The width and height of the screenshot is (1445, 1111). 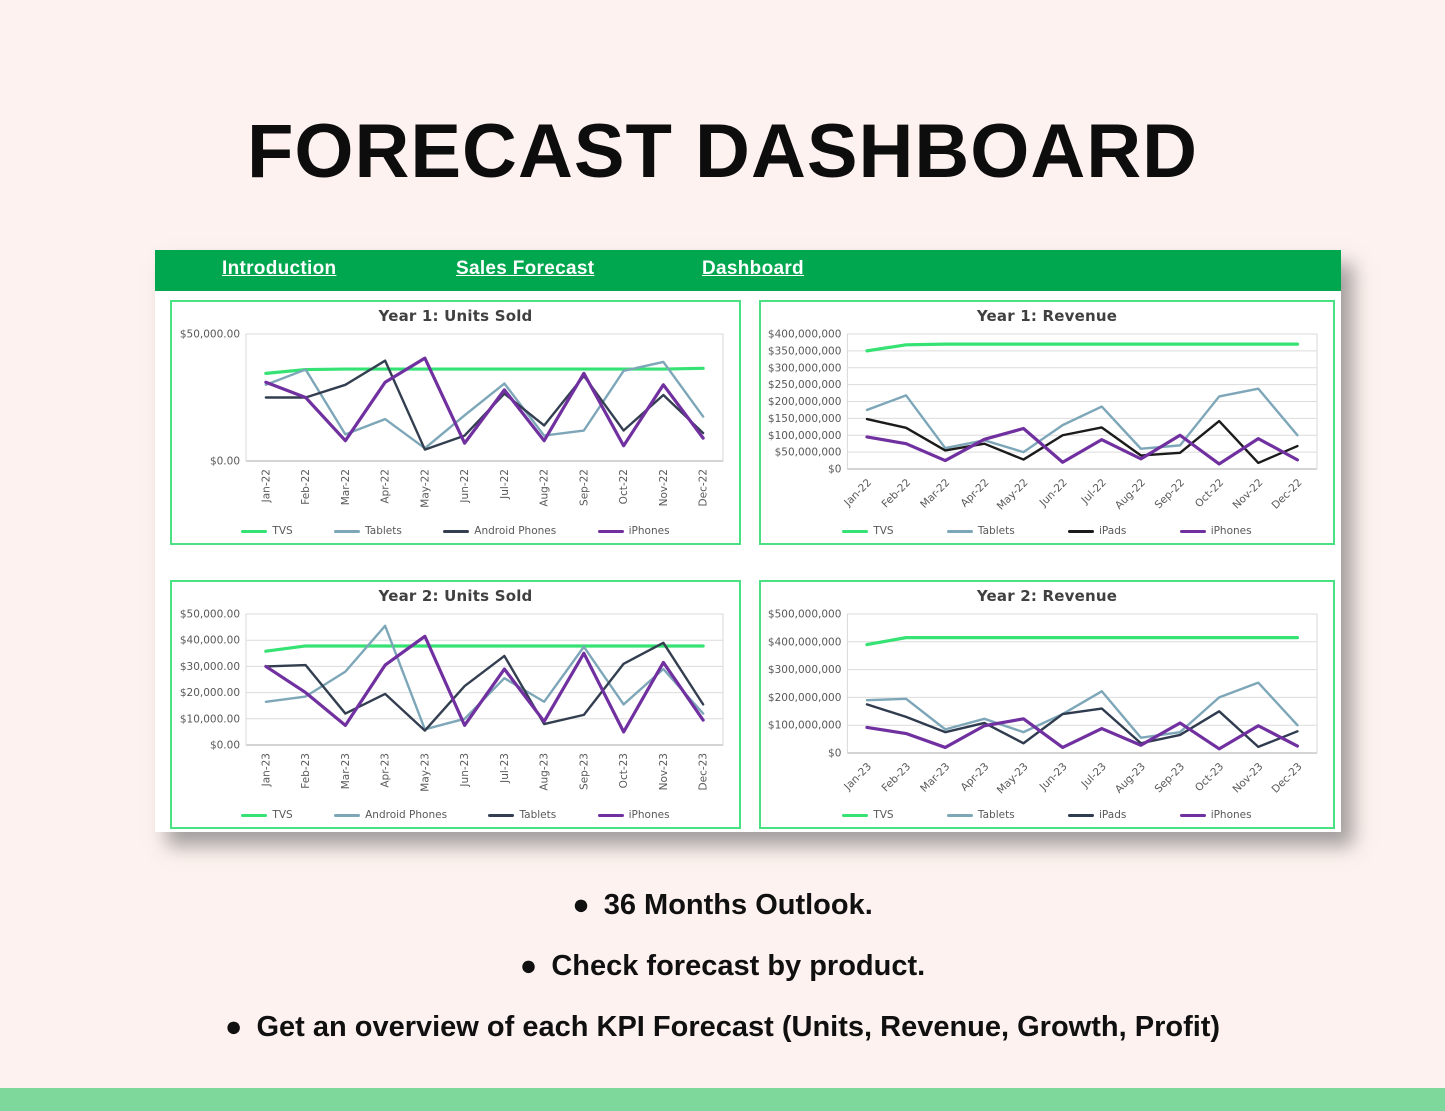 I want to click on svg-text: Mar-22, so click(x=935, y=494).